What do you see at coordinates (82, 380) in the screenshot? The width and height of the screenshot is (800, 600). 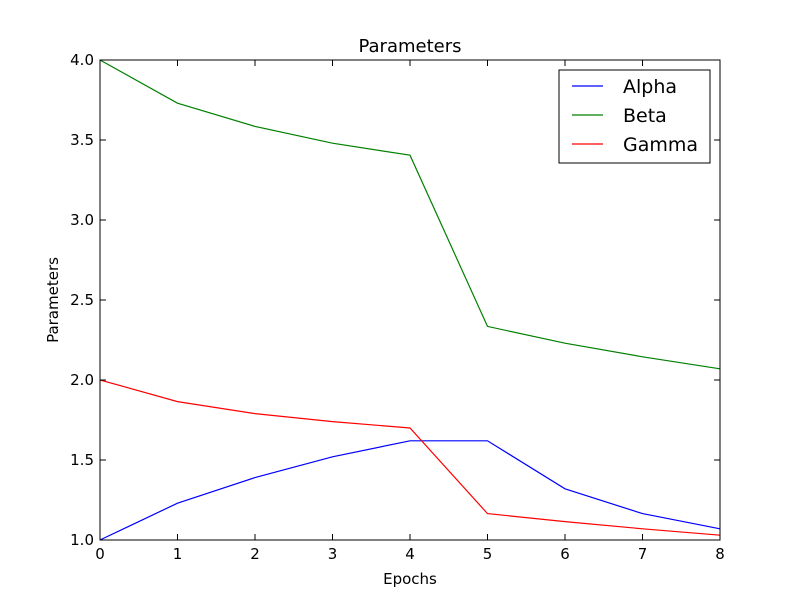 I see `y-tick-label: 2.0` at bounding box center [82, 380].